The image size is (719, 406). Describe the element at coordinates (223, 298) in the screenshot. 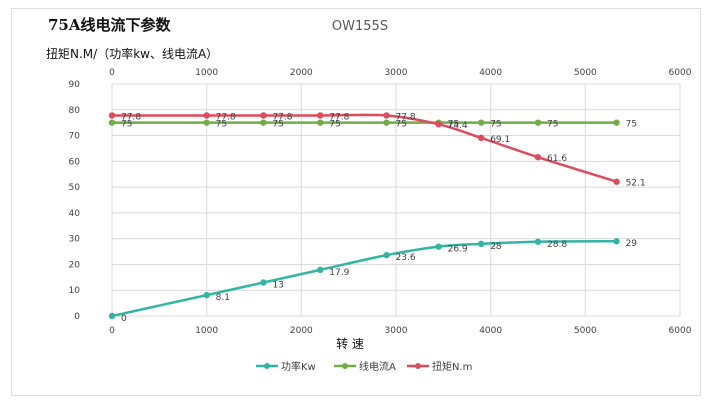

I see `data-label: 8.1` at that location.